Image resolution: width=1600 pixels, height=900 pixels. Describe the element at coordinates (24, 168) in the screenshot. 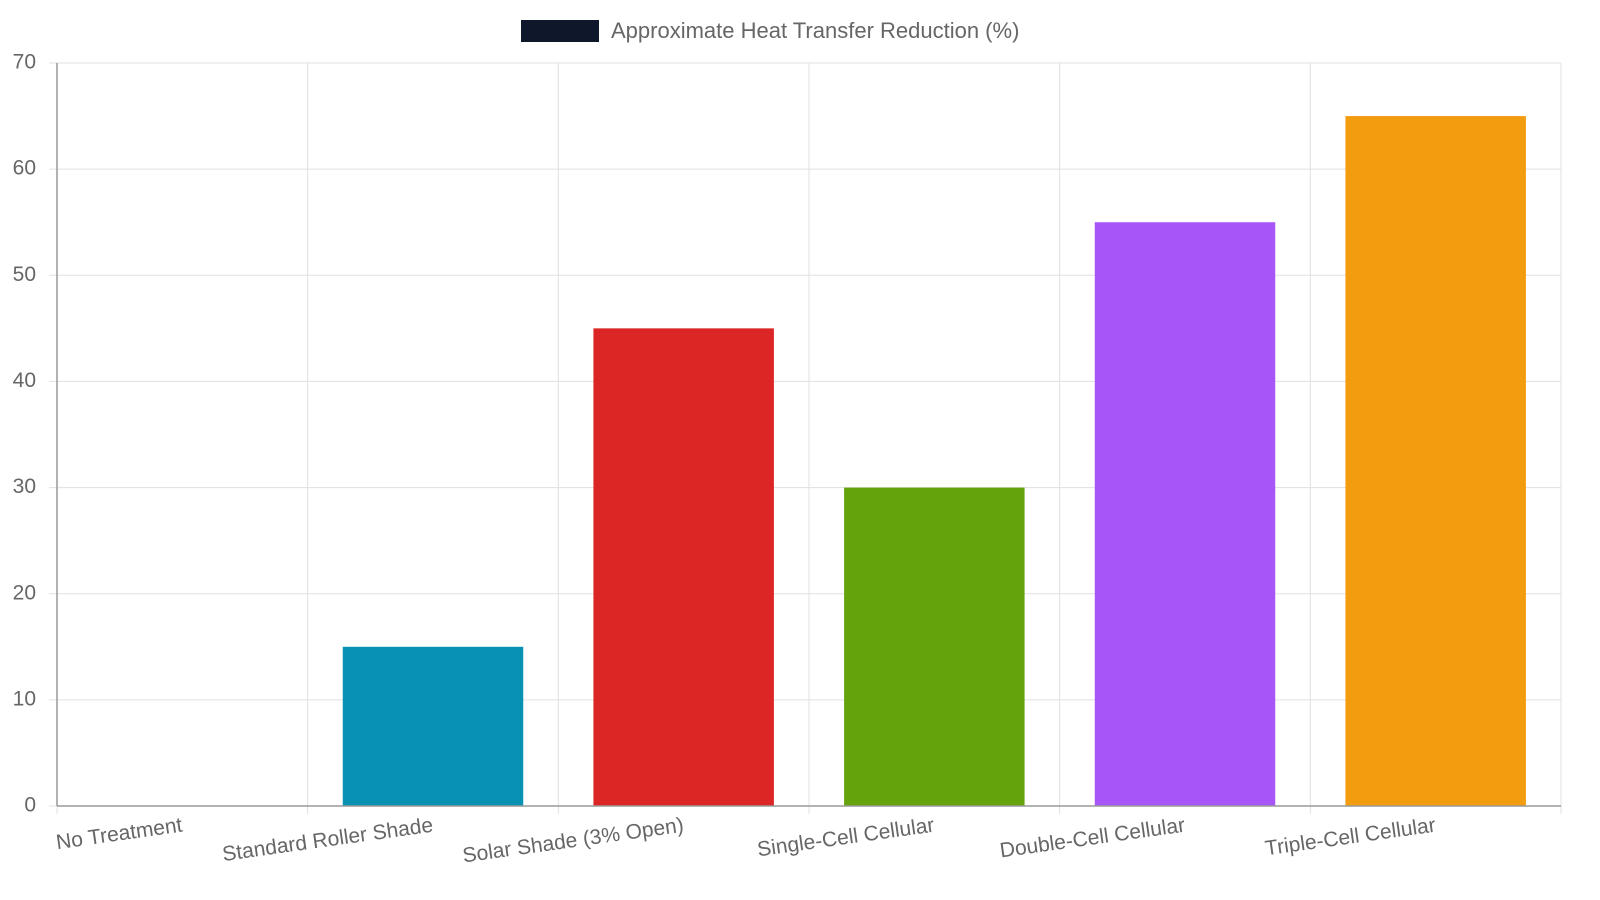

I see `y-tick-label: 60` at that location.